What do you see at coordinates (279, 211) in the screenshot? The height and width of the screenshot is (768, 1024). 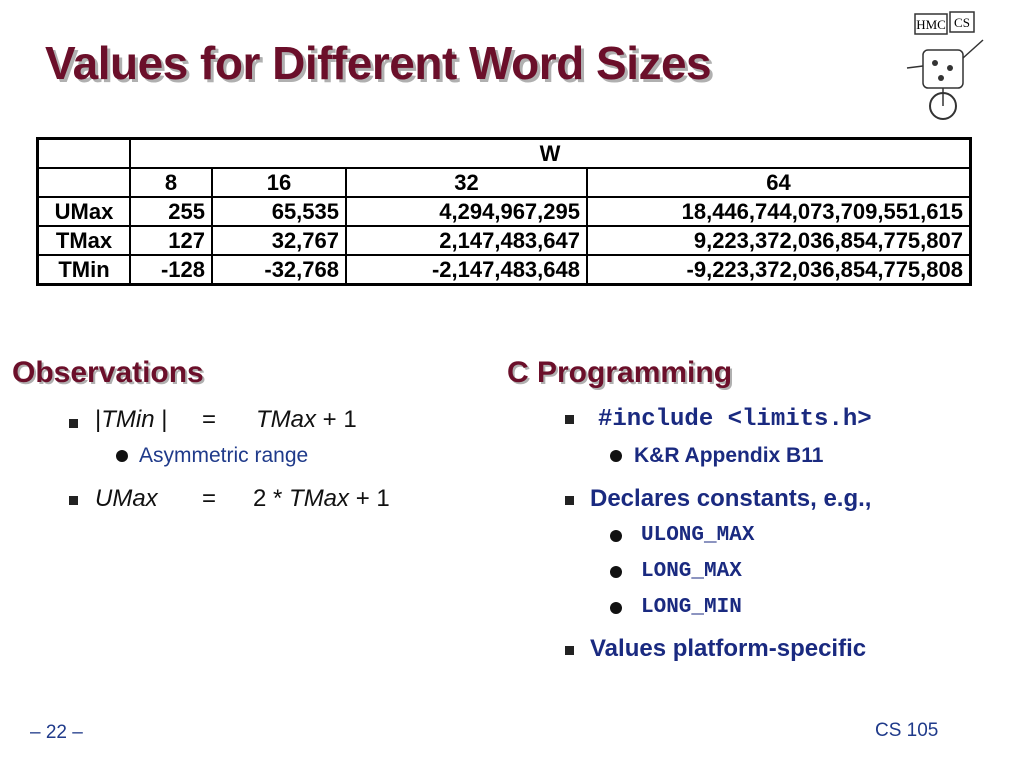 I see `table-cell: 65,535` at bounding box center [279, 211].